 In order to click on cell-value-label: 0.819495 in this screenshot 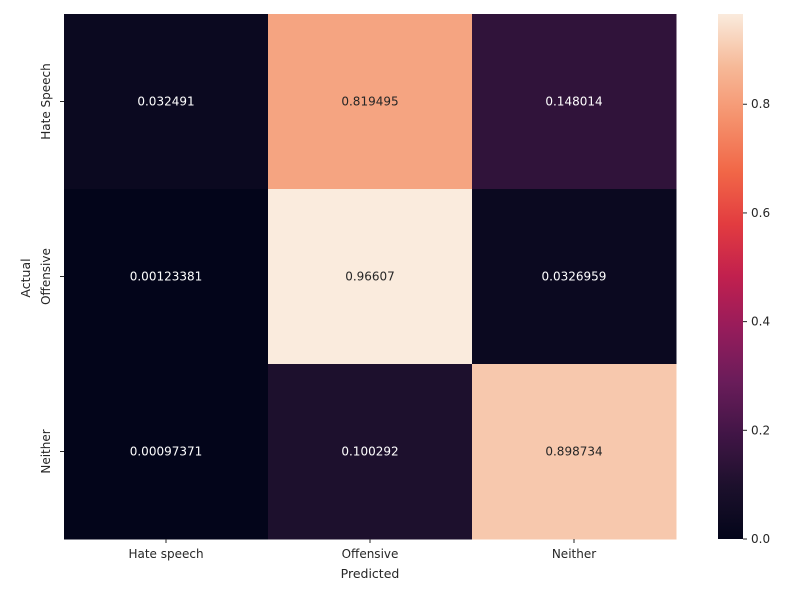, I will do `click(369, 102)`.